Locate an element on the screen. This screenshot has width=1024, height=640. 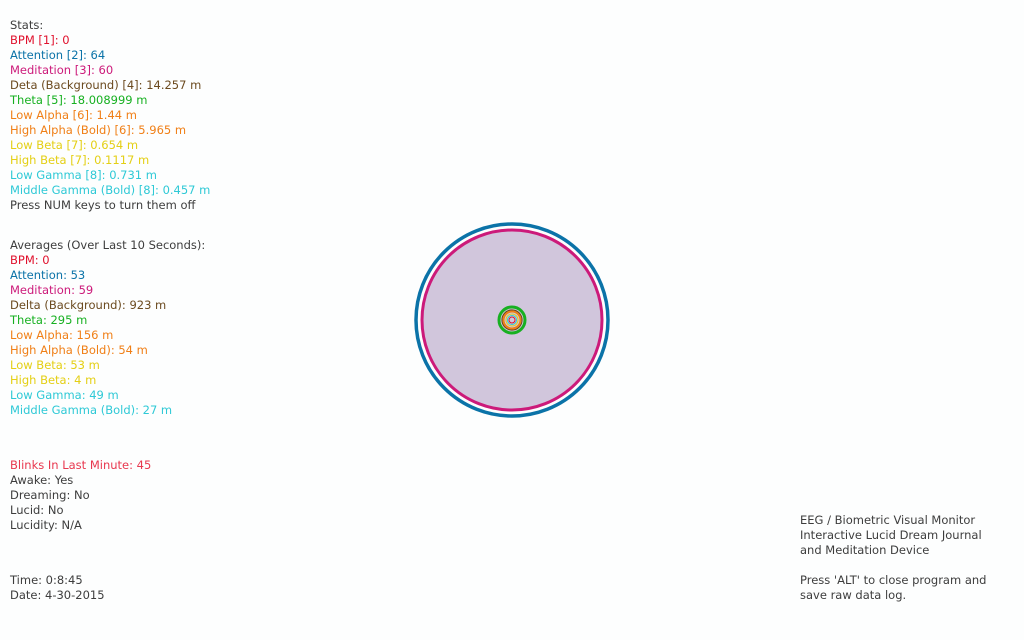
stat-low-alpha: Low Alpha [6]: 1.44 m is located at coordinates (110, 115).